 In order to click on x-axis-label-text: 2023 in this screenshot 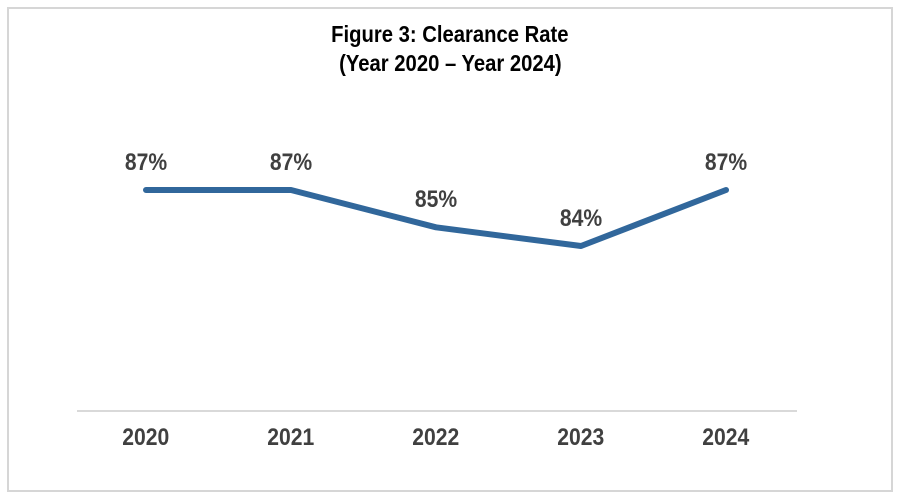, I will do `click(581, 437)`.